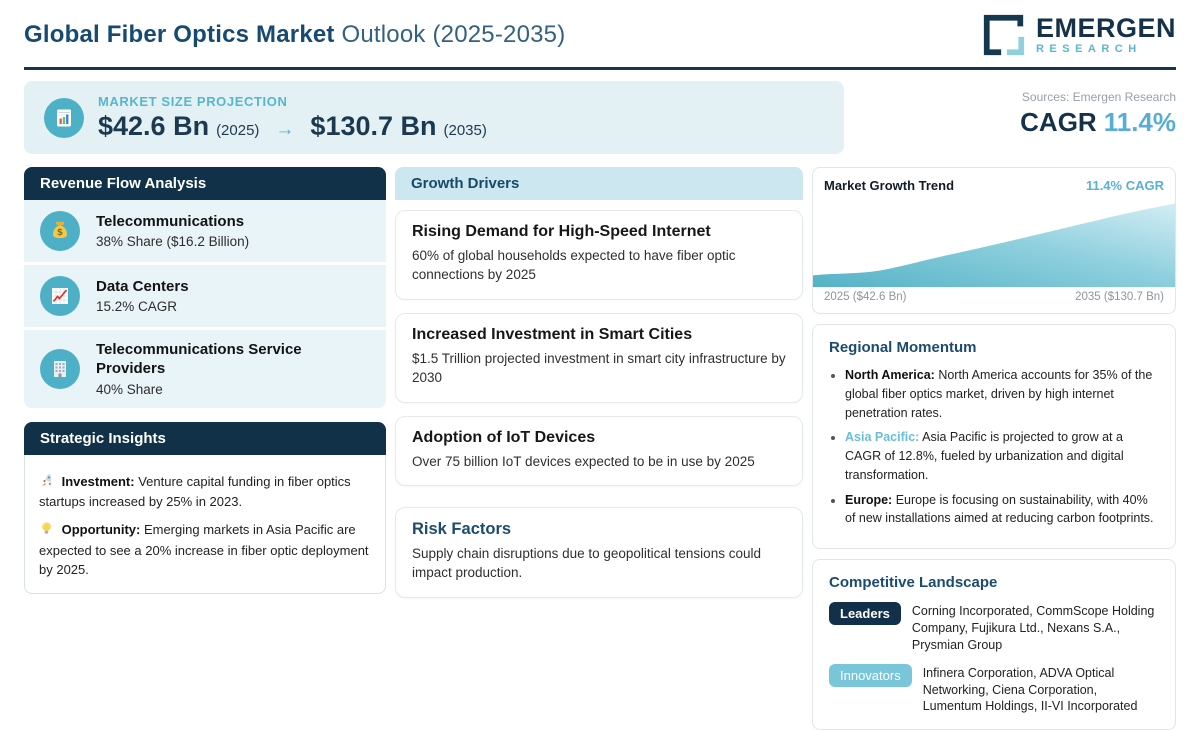 This screenshot has width=1200, height=730. What do you see at coordinates (64, 117) in the screenshot?
I see `bar-chart-icon` at bounding box center [64, 117].